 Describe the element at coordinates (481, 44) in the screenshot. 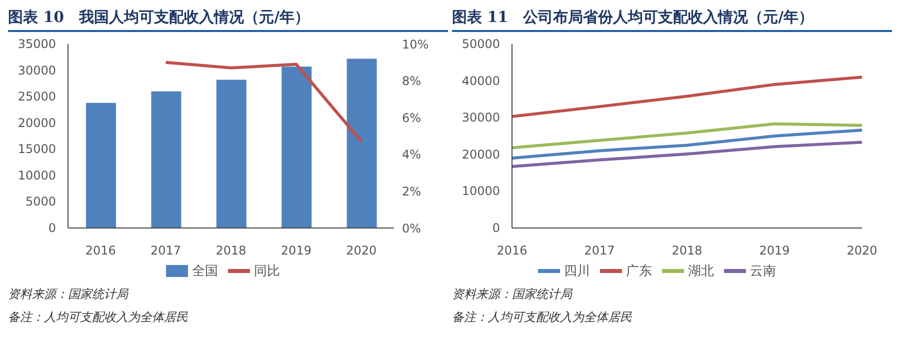

I see `y-tick-label: 50000` at that location.